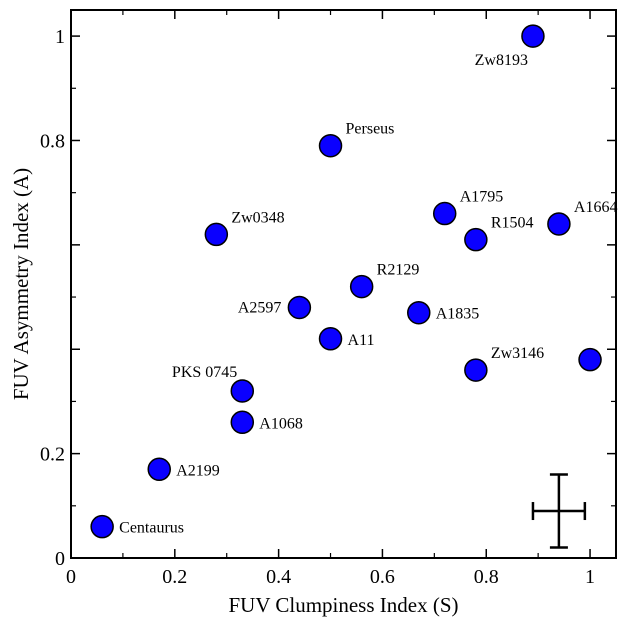 The height and width of the screenshot is (619, 620). What do you see at coordinates (501, 60) in the screenshot?
I see `point-label: Zw8193` at bounding box center [501, 60].